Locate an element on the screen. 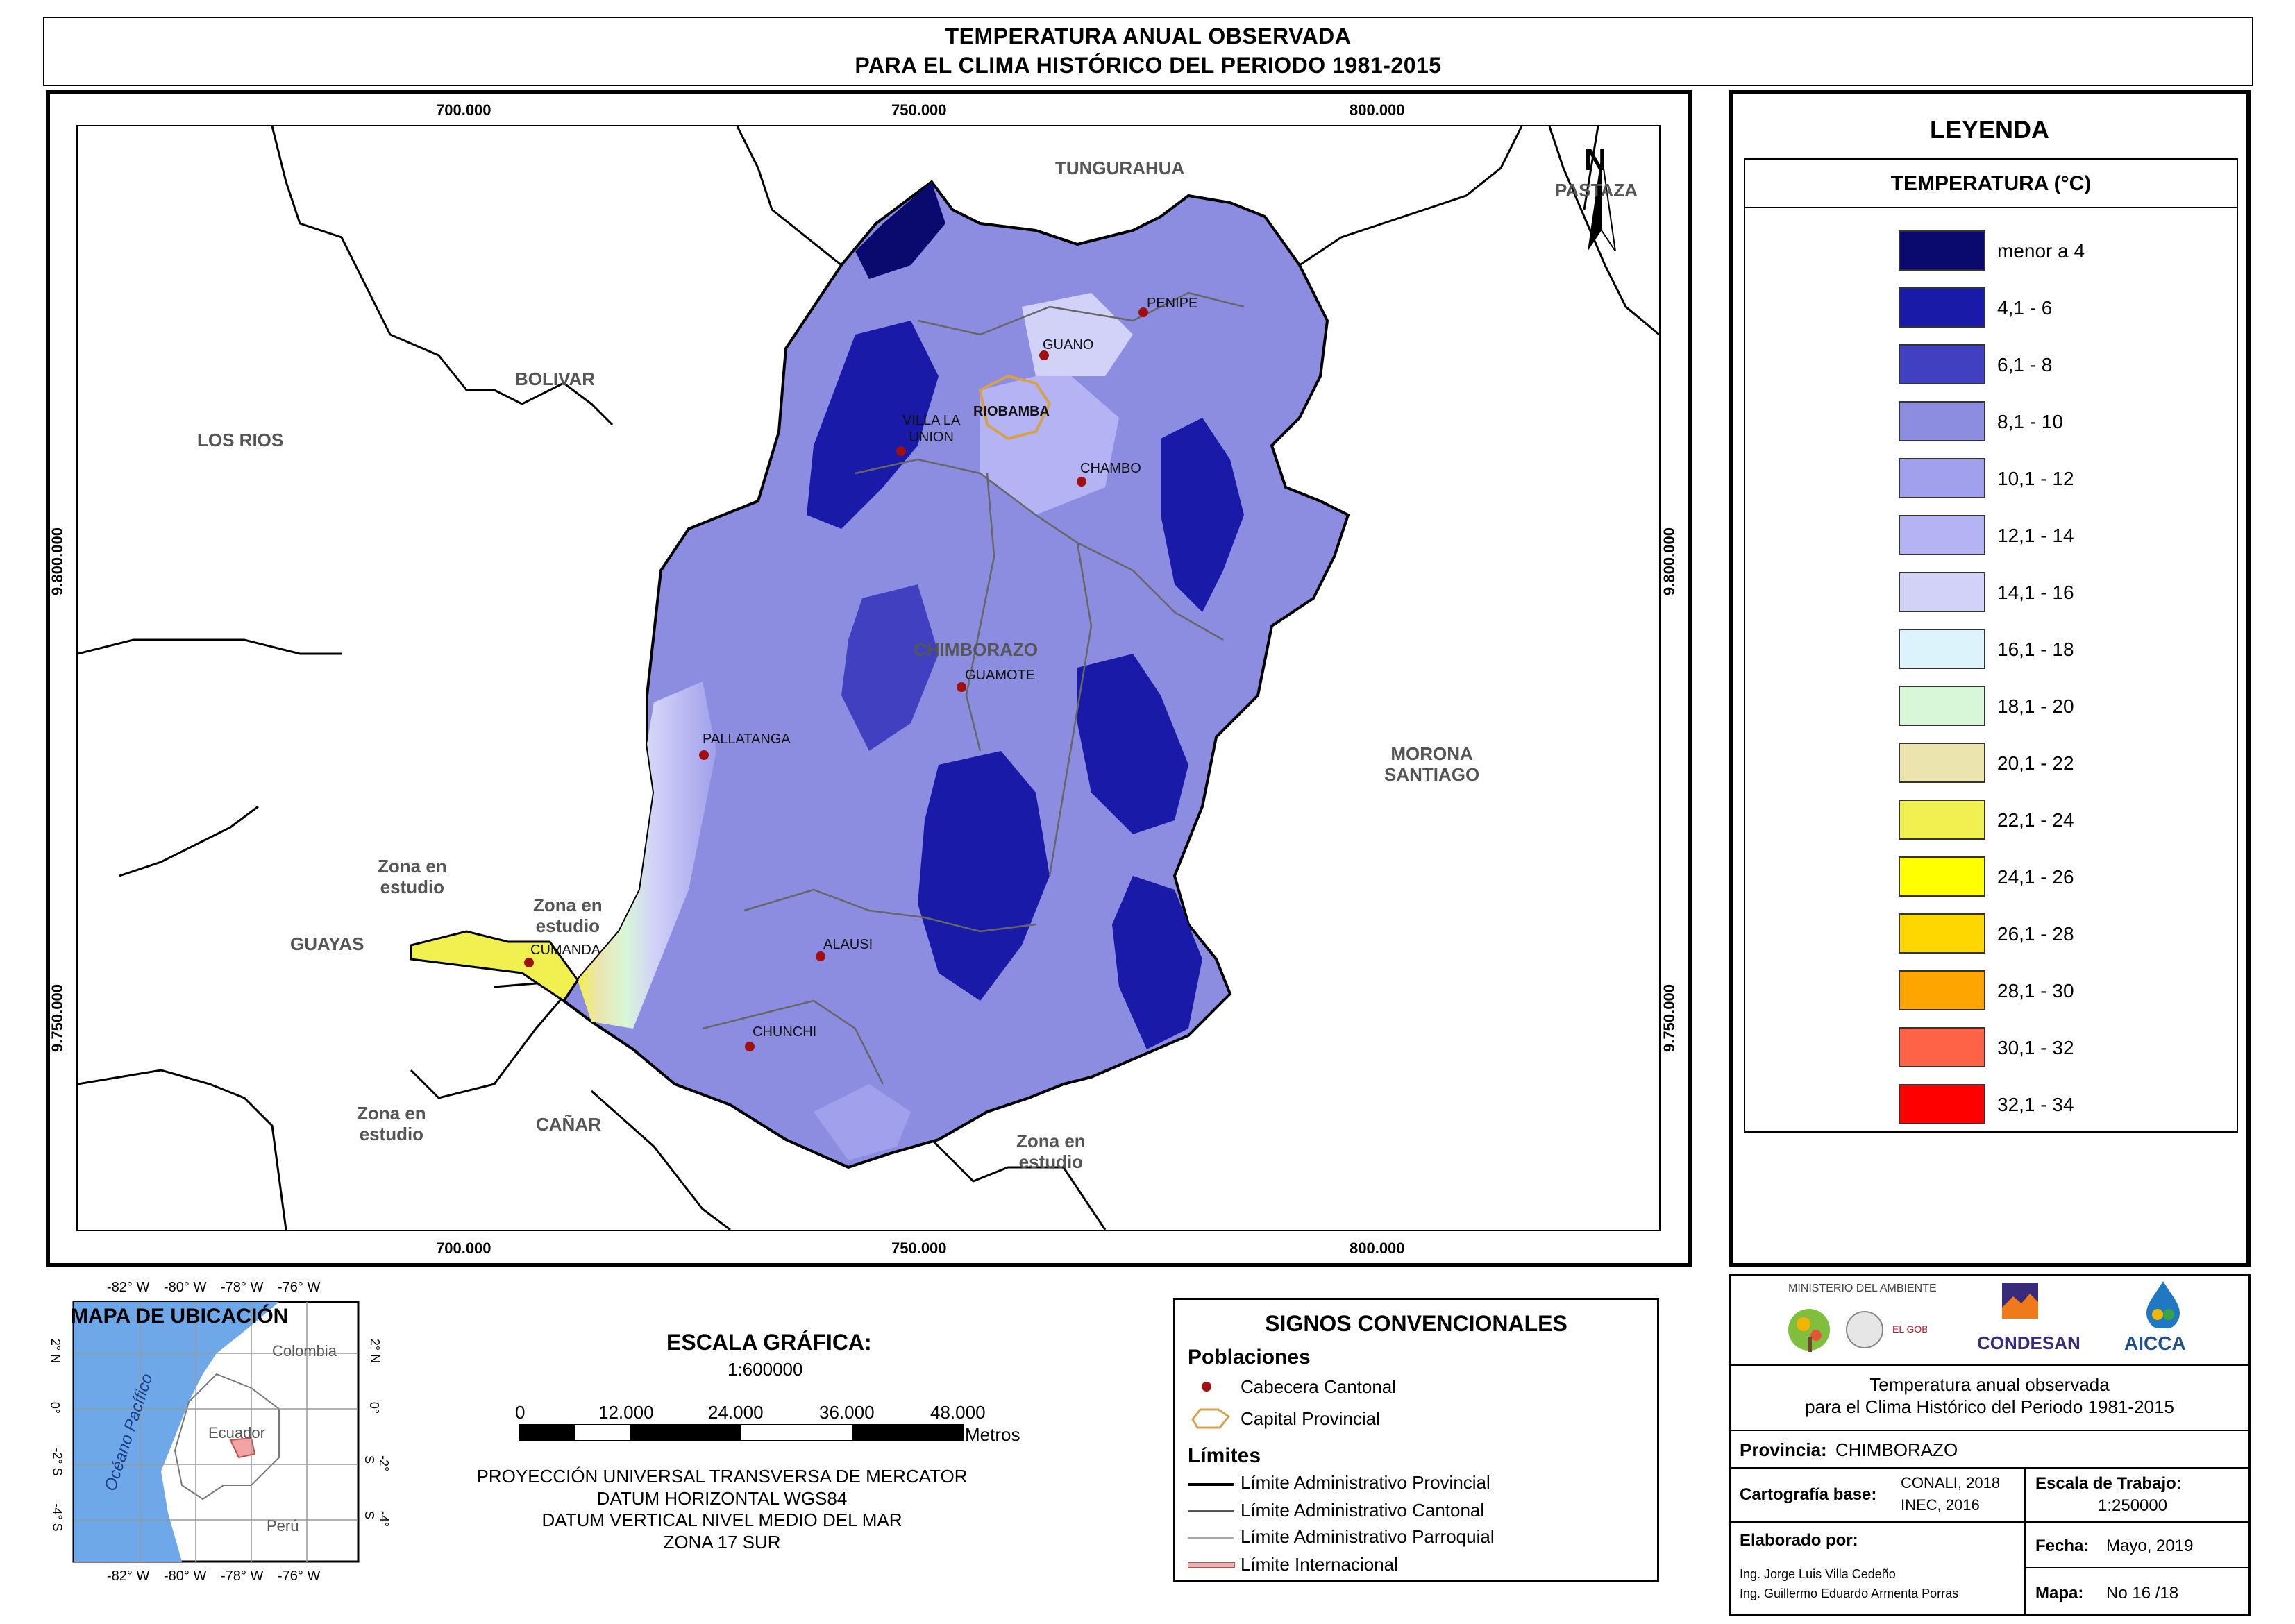 This screenshot has height=1624, width=2295. legend-label: 6,1 - 8 is located at coordinates (2025, 364).